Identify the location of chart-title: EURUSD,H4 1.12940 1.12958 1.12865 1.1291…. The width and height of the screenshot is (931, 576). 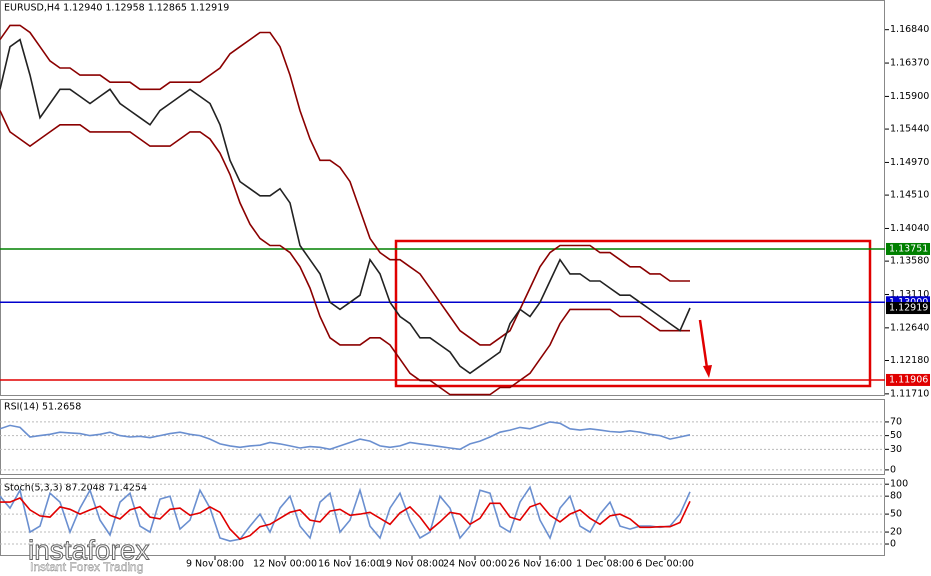
(116, 8).